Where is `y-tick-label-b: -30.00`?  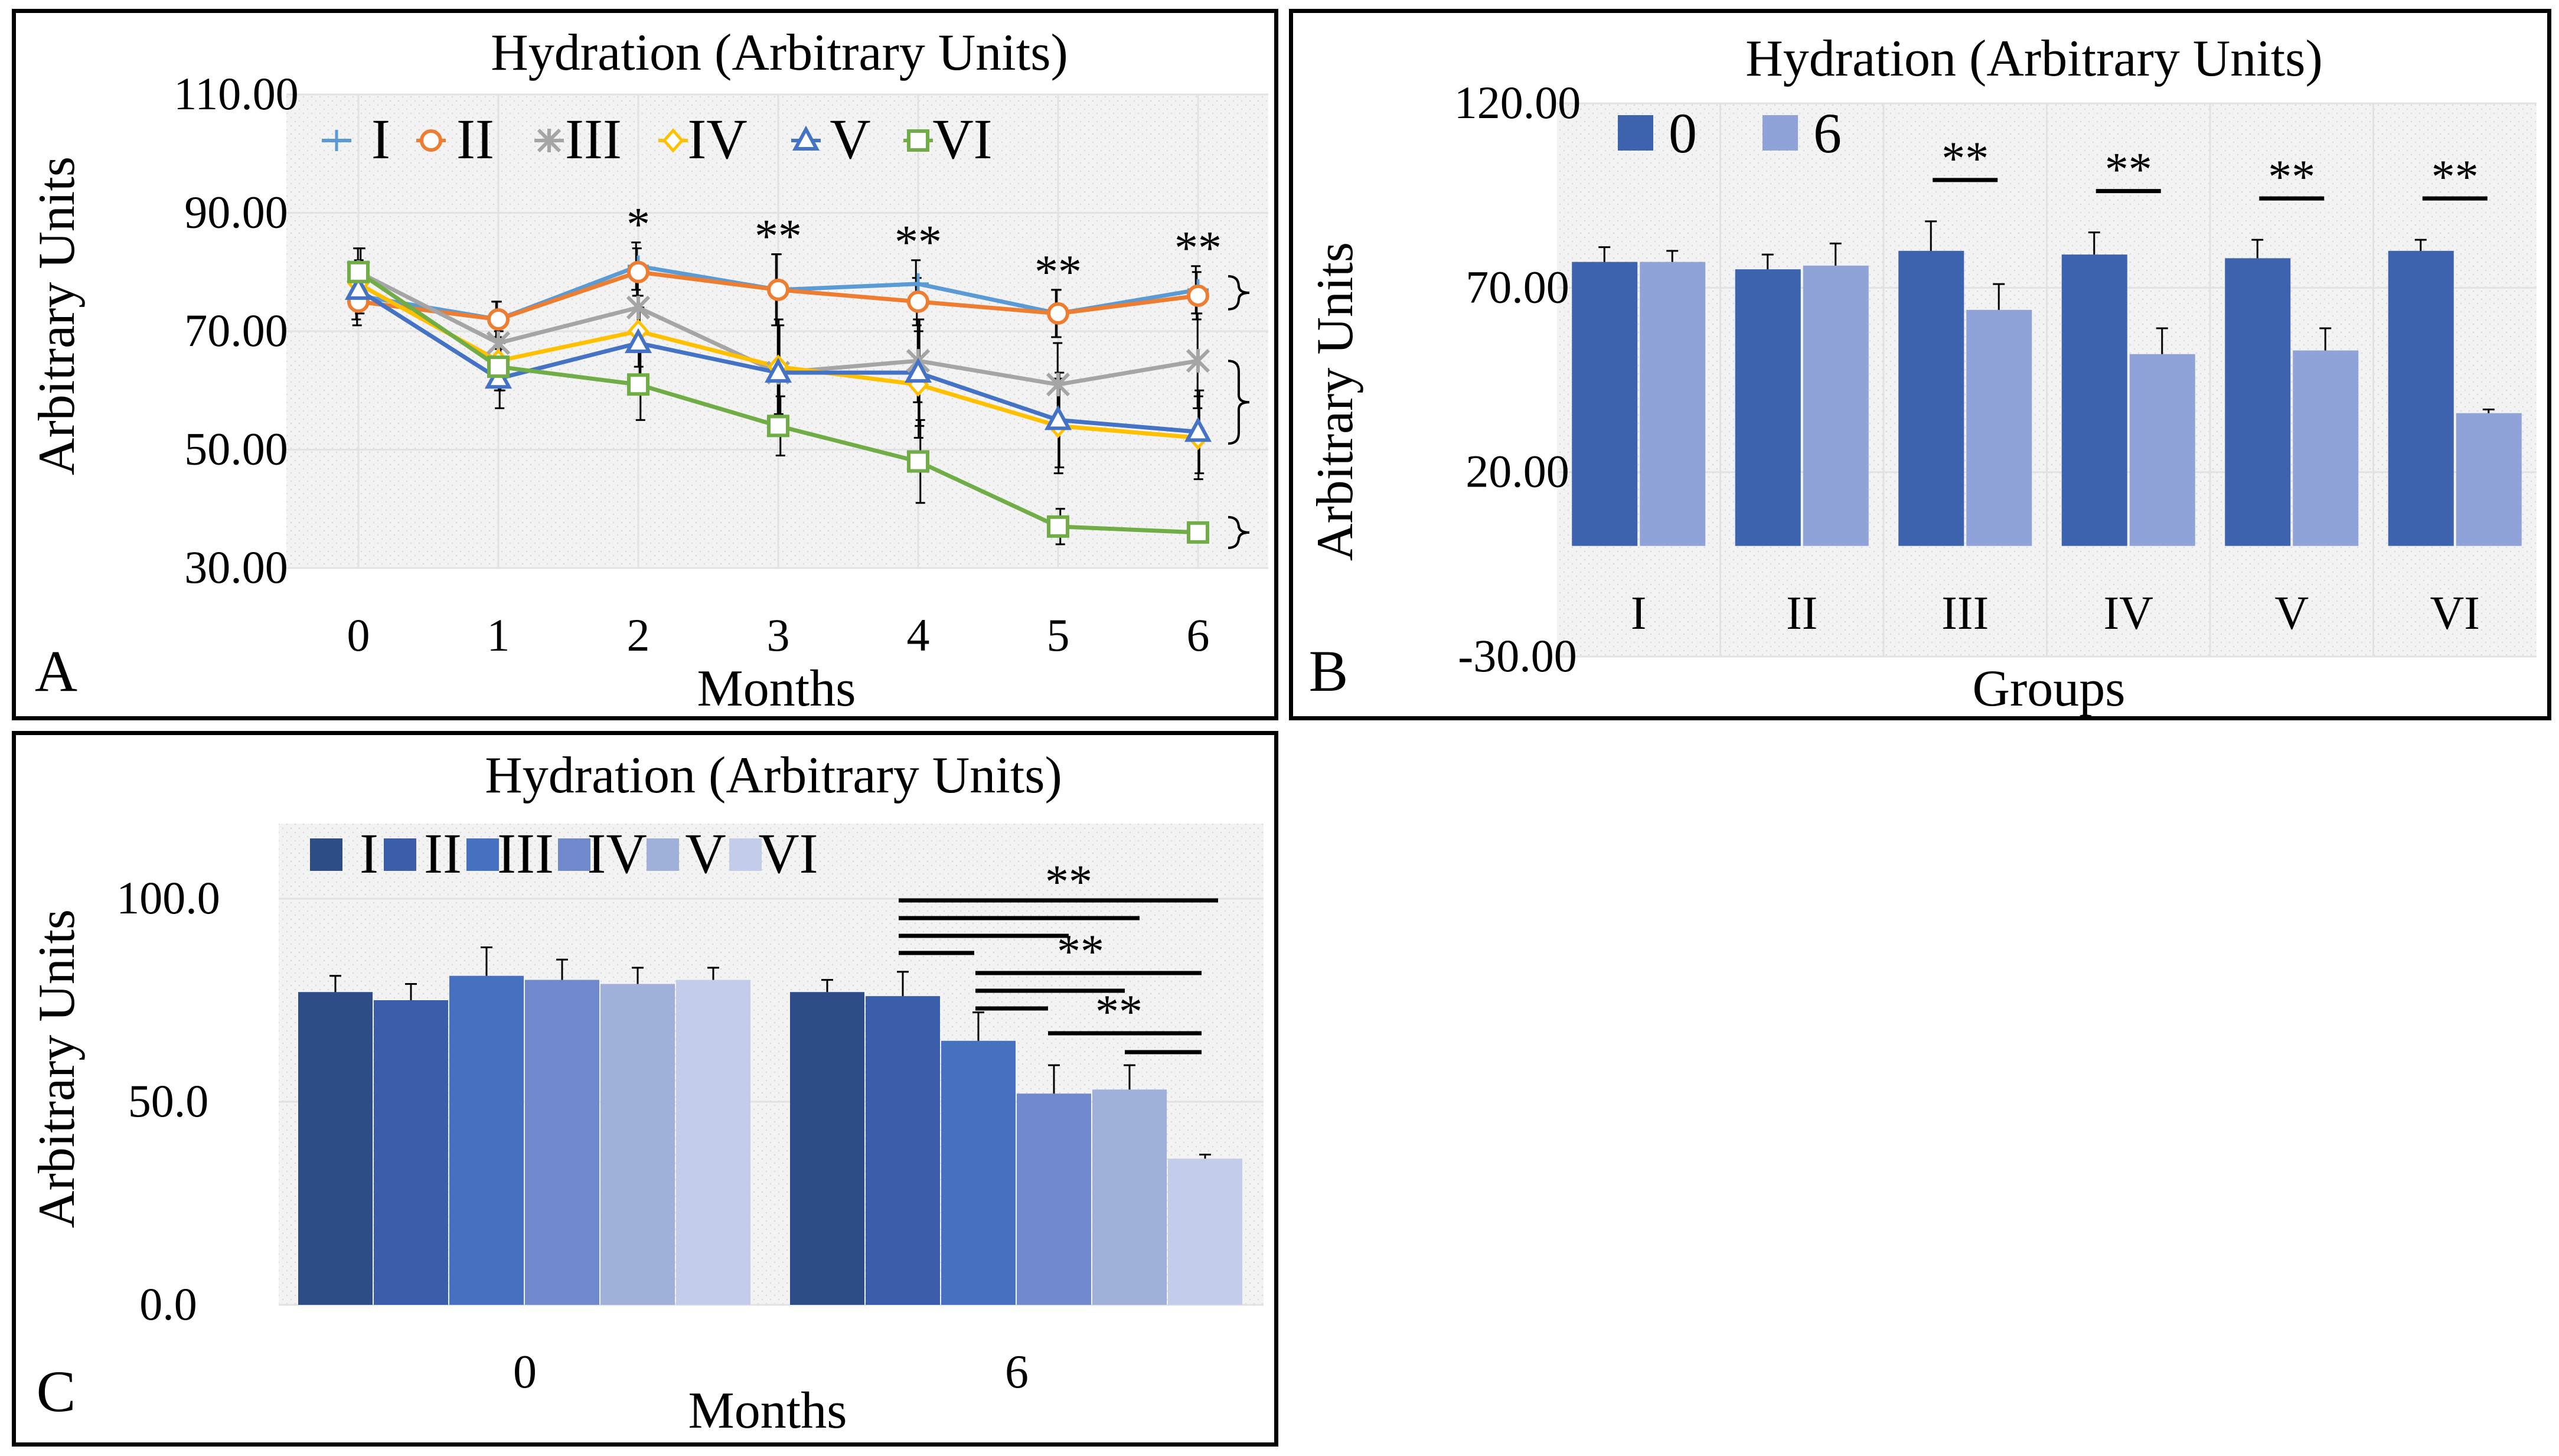
y-tick-label-b: -30.00 is located at coordinates (1517, 655).